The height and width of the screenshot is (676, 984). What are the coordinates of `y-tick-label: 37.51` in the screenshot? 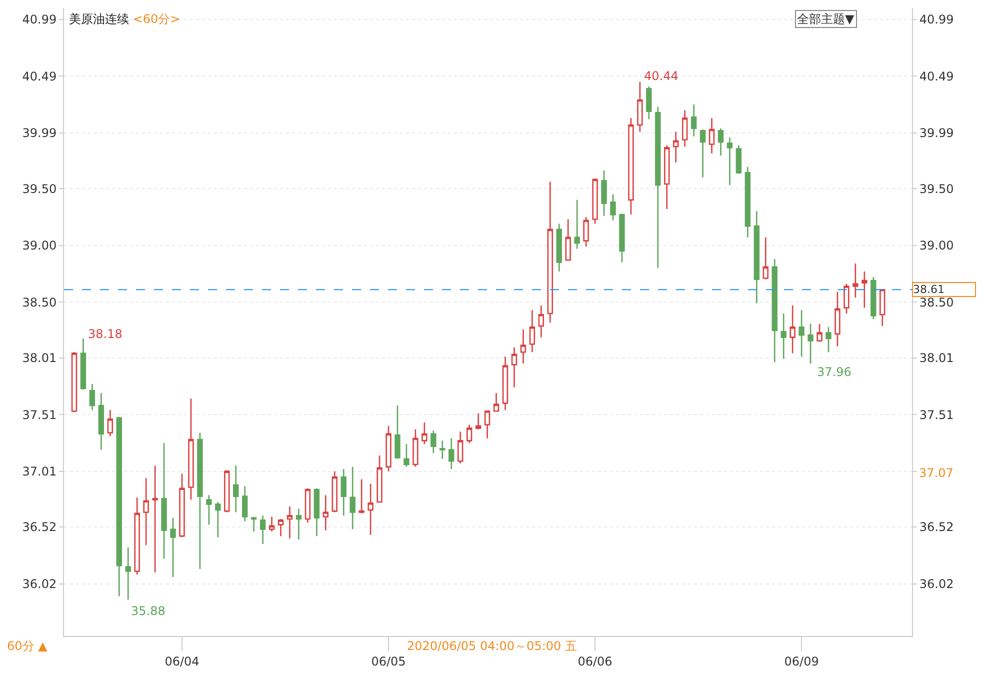 It's located at (39, 415).